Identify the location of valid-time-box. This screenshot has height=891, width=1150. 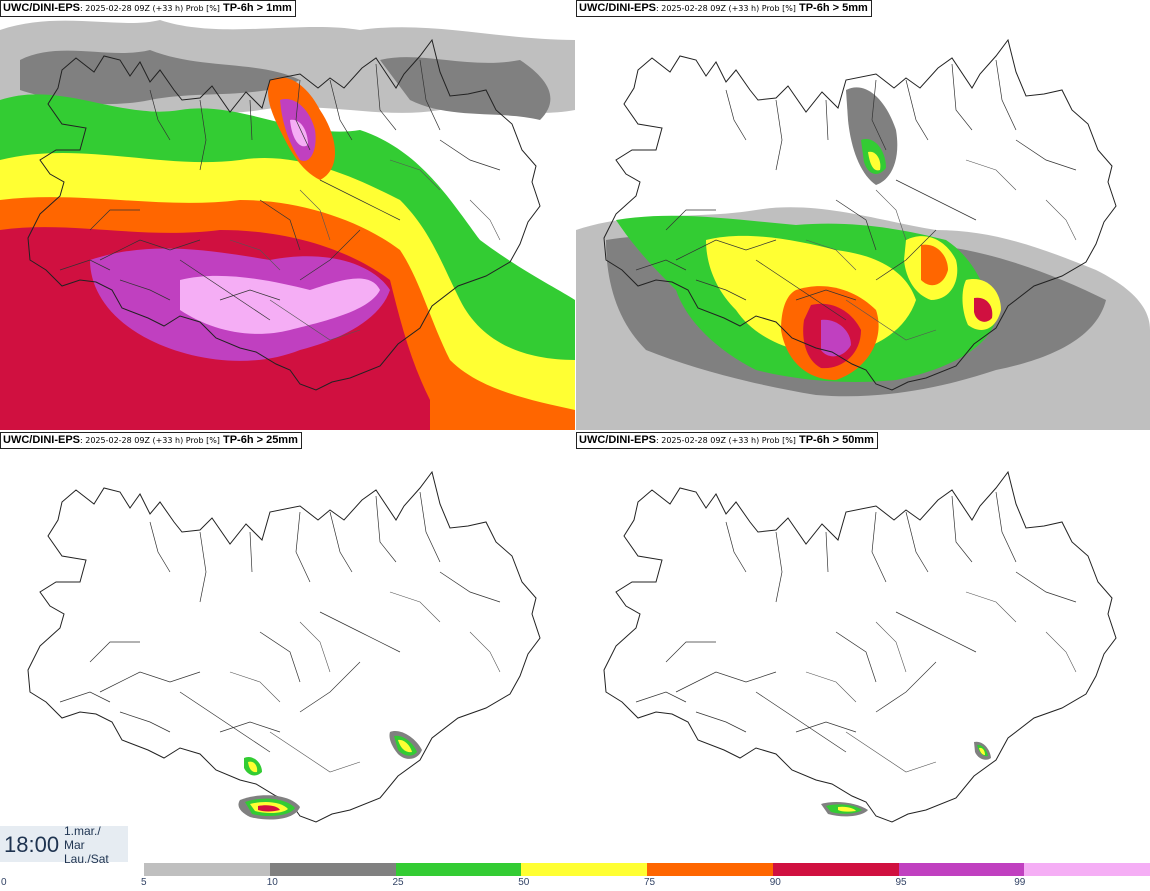
(64, 844).